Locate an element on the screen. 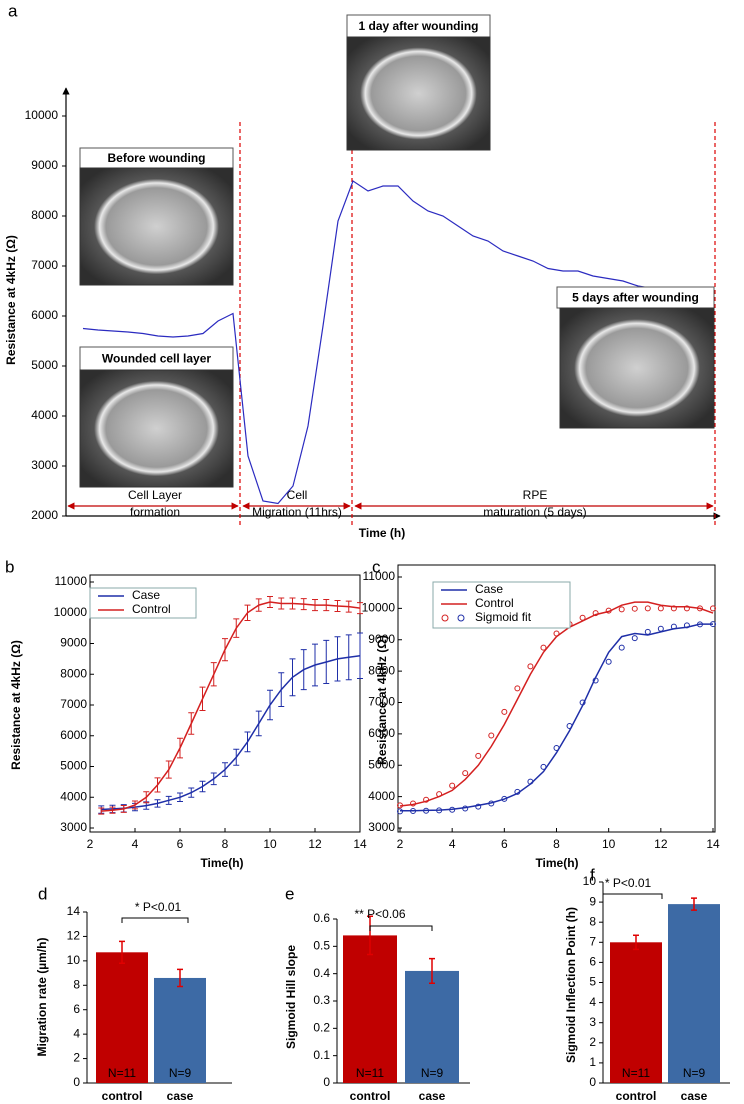  x-tick-label: control is located at coordinates (370, 1096).